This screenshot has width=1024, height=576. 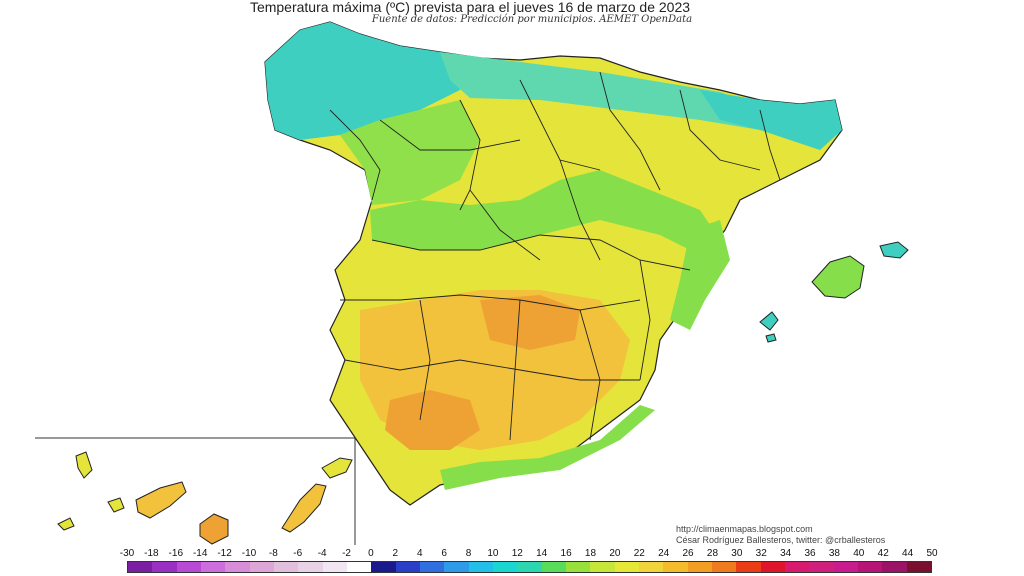 I want to click on legend-label: 10, so click(x=493, y=553).